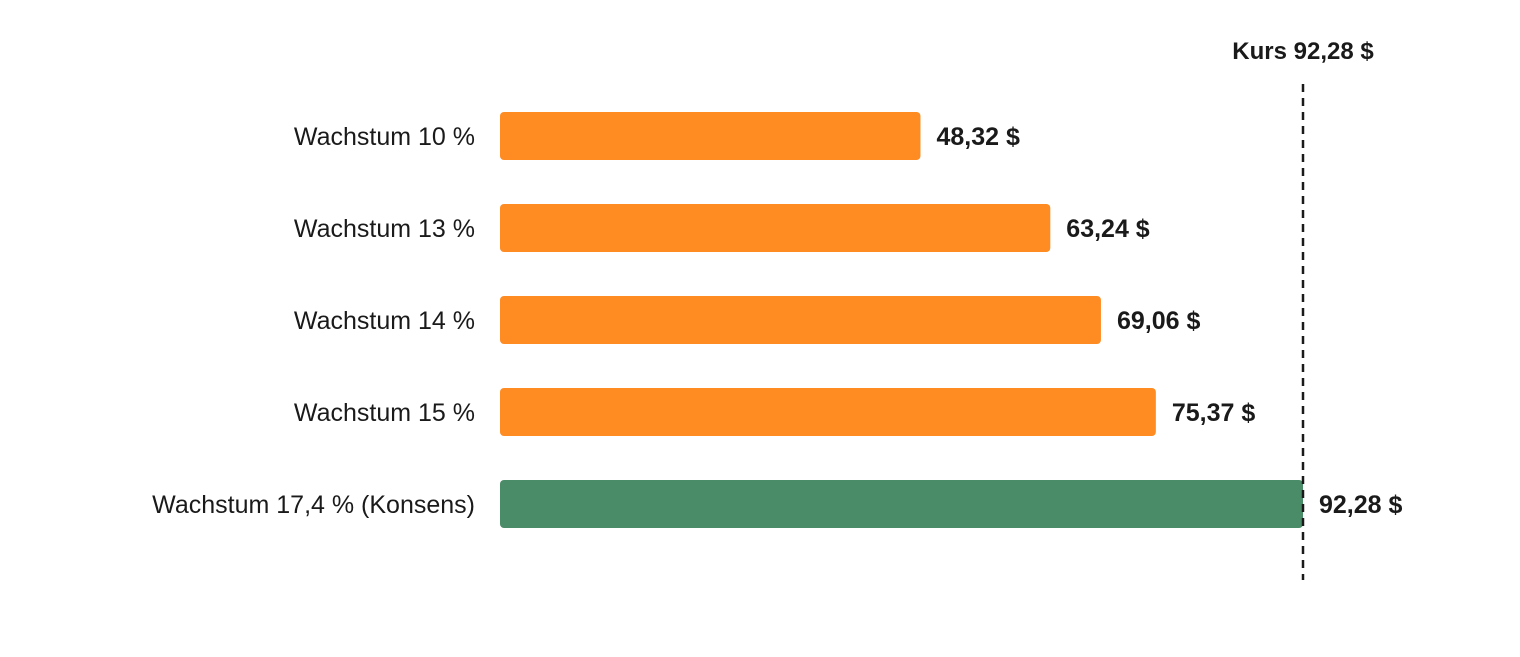 The image size is (1520, 657). What do you see at coordinates (978, 137) in the screenshot?
I see `value-label-wachstum-10: 48,32 $` at bounding box center [978, 137].